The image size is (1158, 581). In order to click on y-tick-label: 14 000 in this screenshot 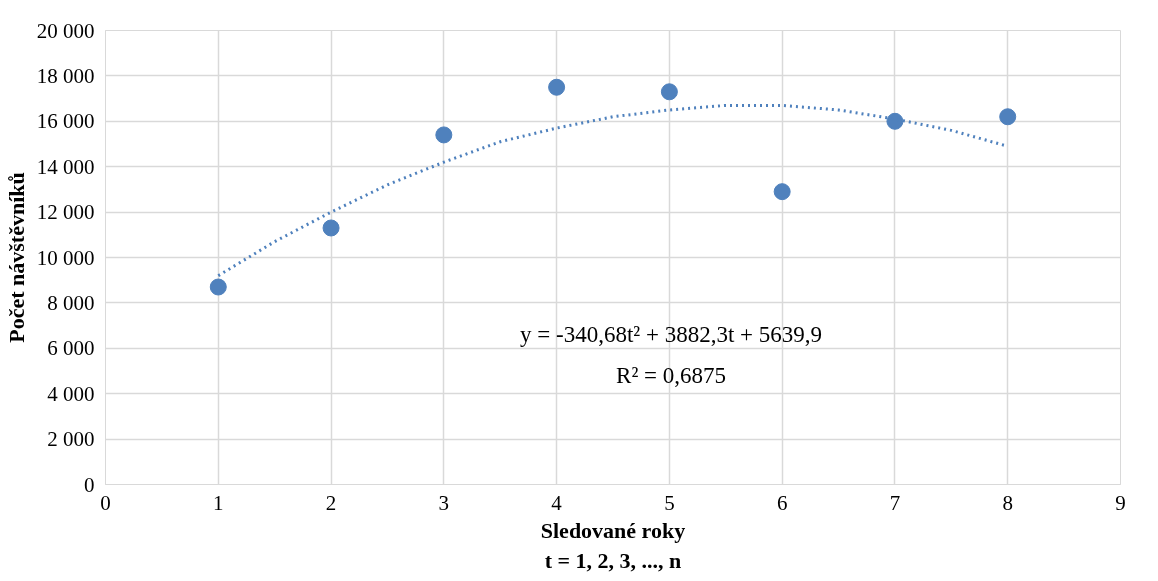, I will do `click(65, 166)`.